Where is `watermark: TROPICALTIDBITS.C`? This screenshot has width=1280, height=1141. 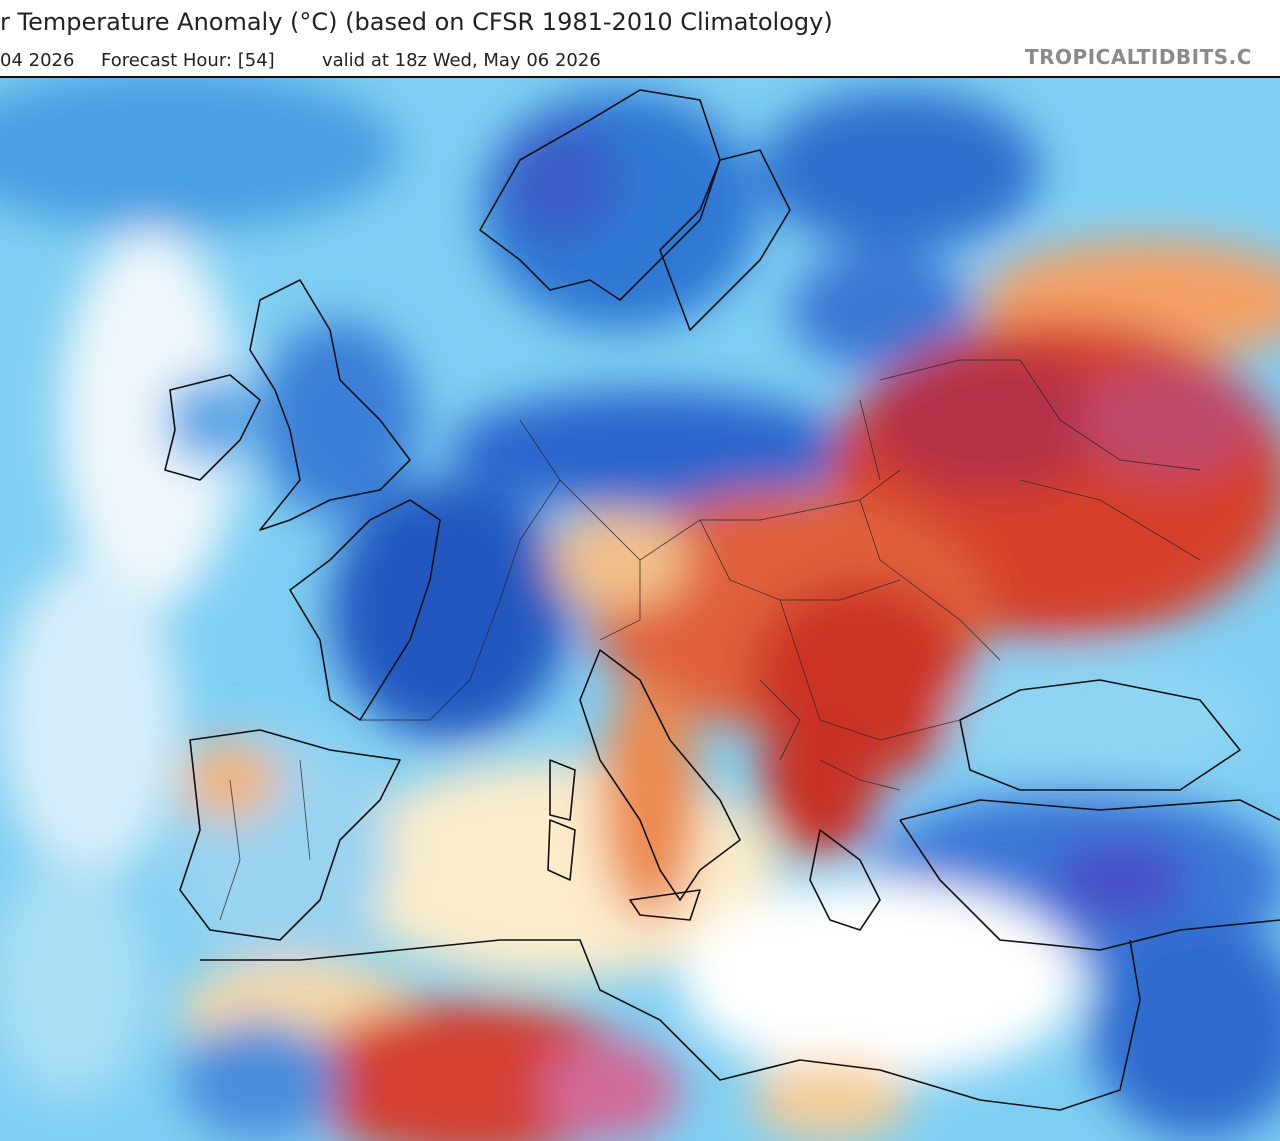 watermark: TROPICALTIDBITS.C is located at coordinates (1138, 57).